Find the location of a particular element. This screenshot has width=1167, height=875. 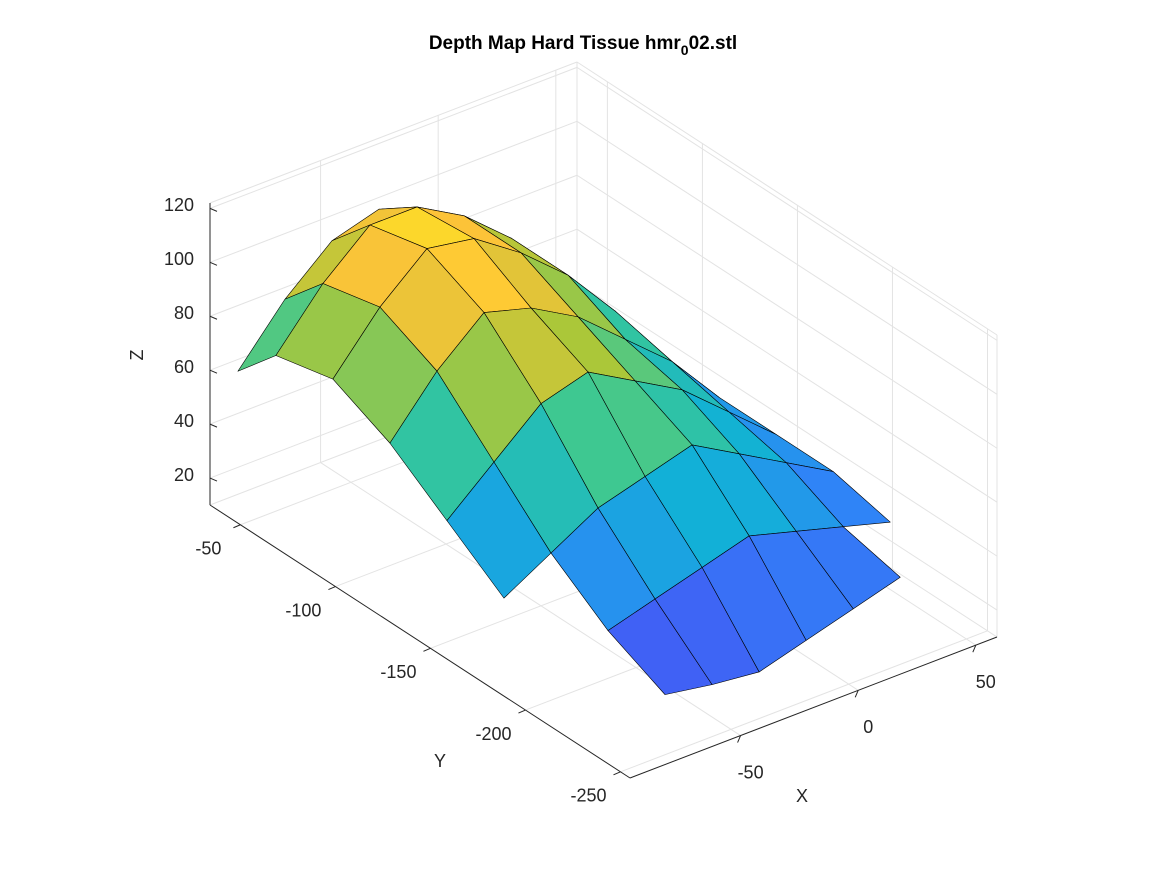

y-tick-label: -200 is located at coordinates (493, 734).